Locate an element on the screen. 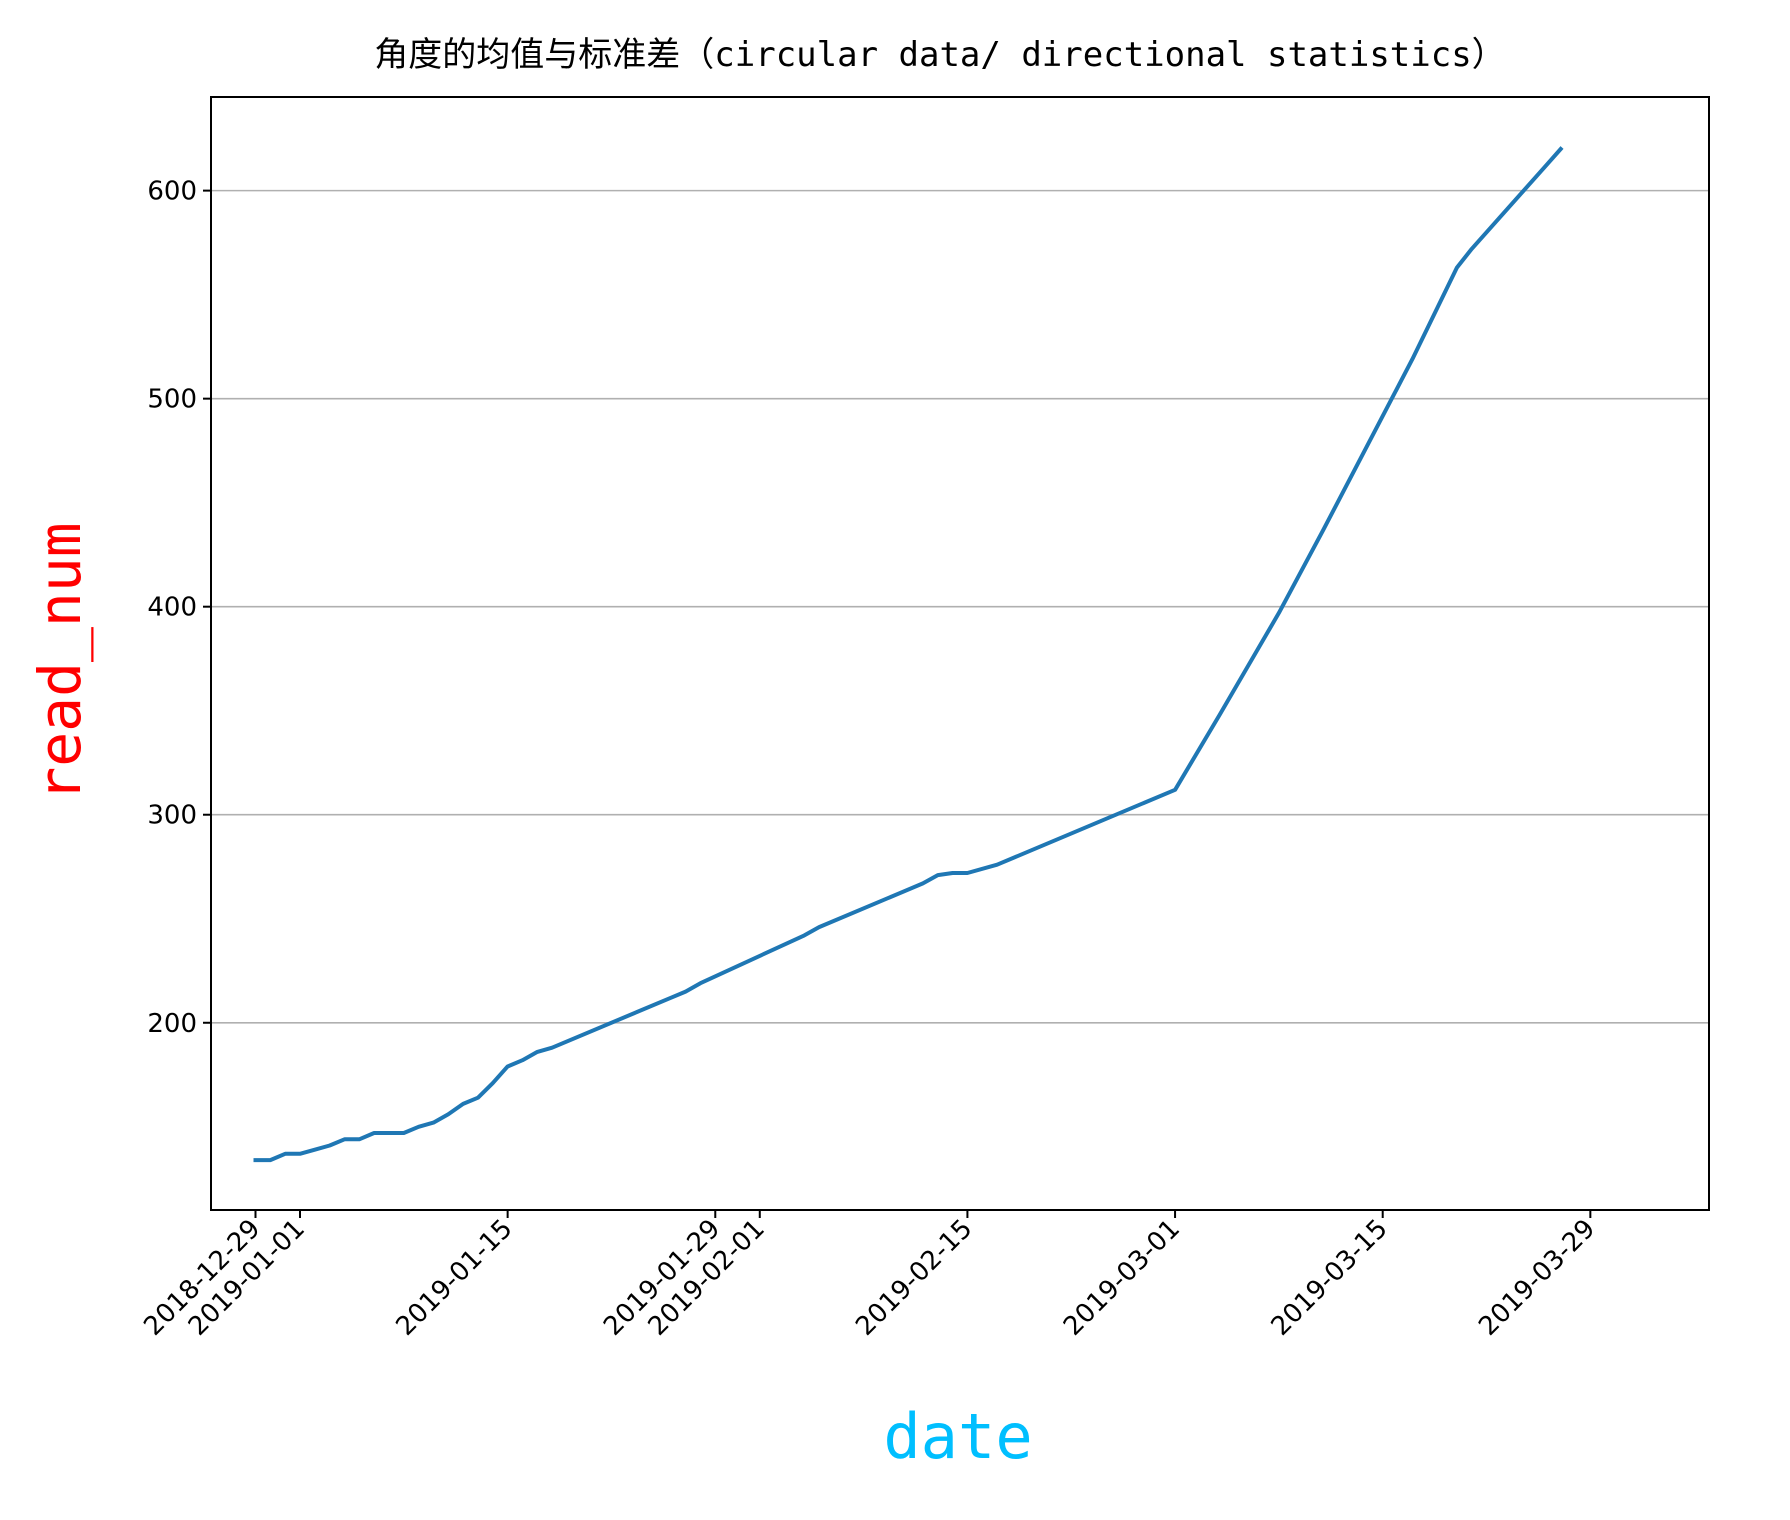 This screenshot has height=1520, width=1790. y-tick-label-600: 600 is located at coordinates (172, 192).